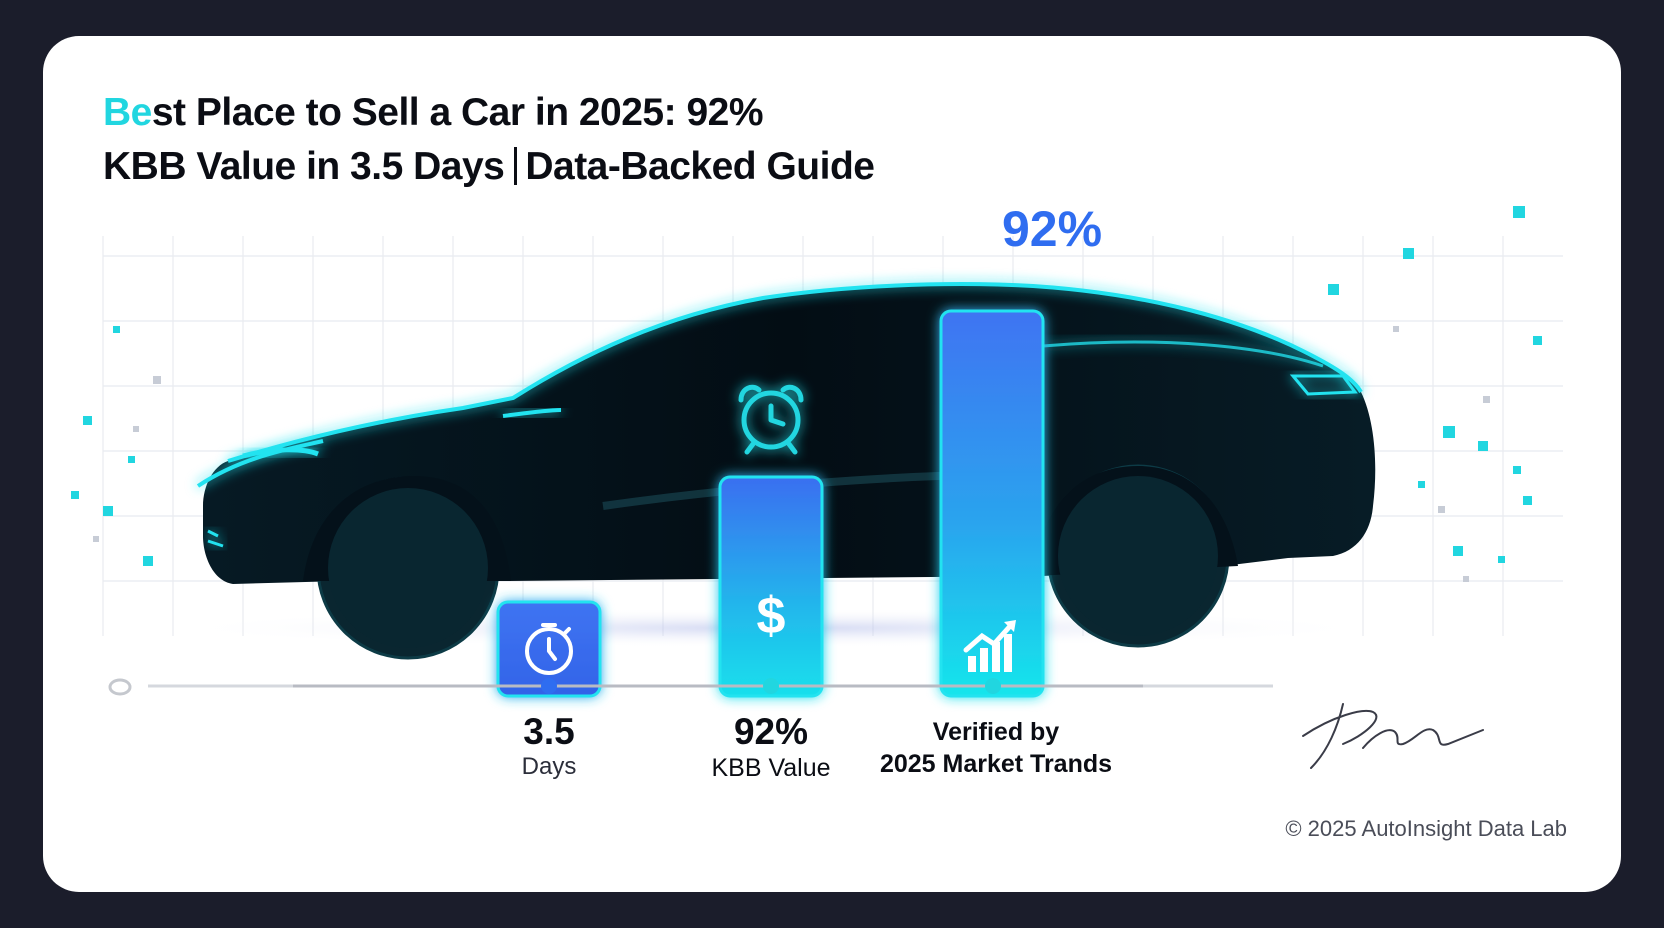 Image resolution: width=1664 pixels, height=928 pixels. What do you see at coordinates (1052, 229) in the screenshot?
I see `top-percentage: 92%` at bounding box center [1052, 229].